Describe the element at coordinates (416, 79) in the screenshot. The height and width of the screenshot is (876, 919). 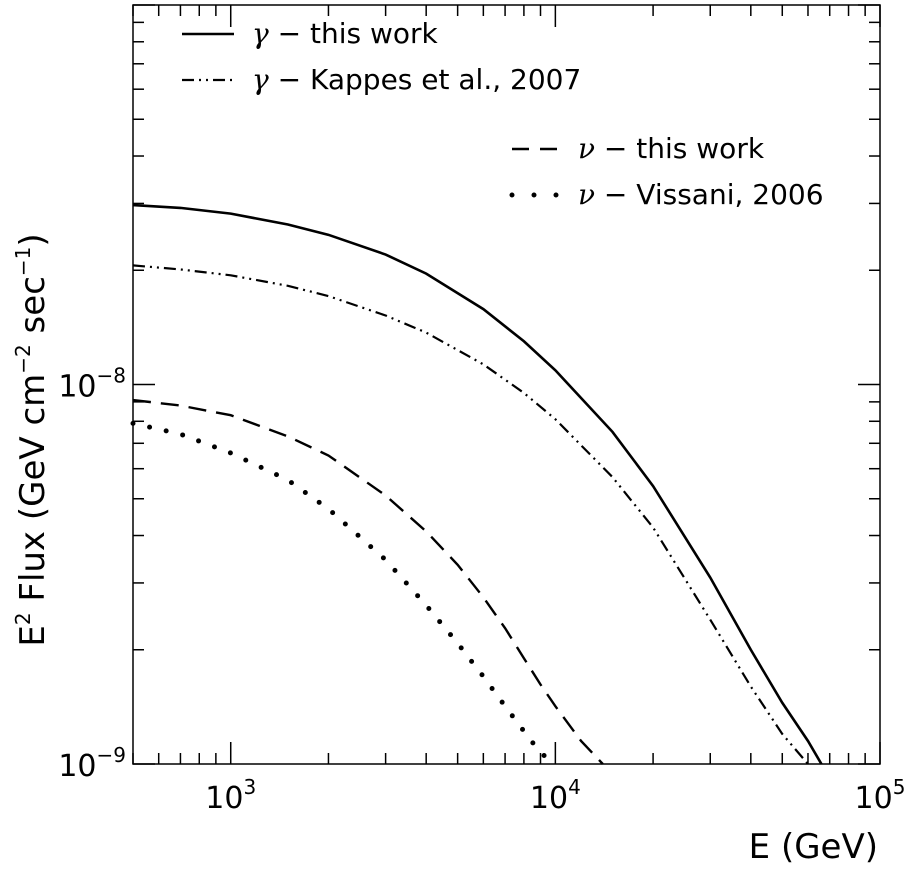
I see `legend-label-1: γ − Kappes et al., 2007` at that location.